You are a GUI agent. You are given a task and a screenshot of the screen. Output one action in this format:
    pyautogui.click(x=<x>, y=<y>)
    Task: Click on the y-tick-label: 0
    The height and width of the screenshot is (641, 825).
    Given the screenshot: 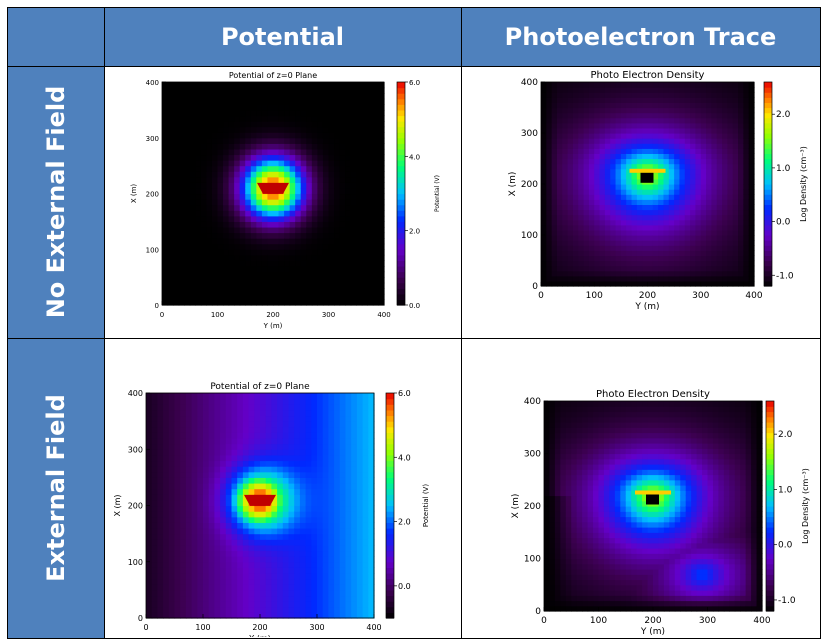 What is the action you would take?
    pyautogui.click(x=157, y=306)
    